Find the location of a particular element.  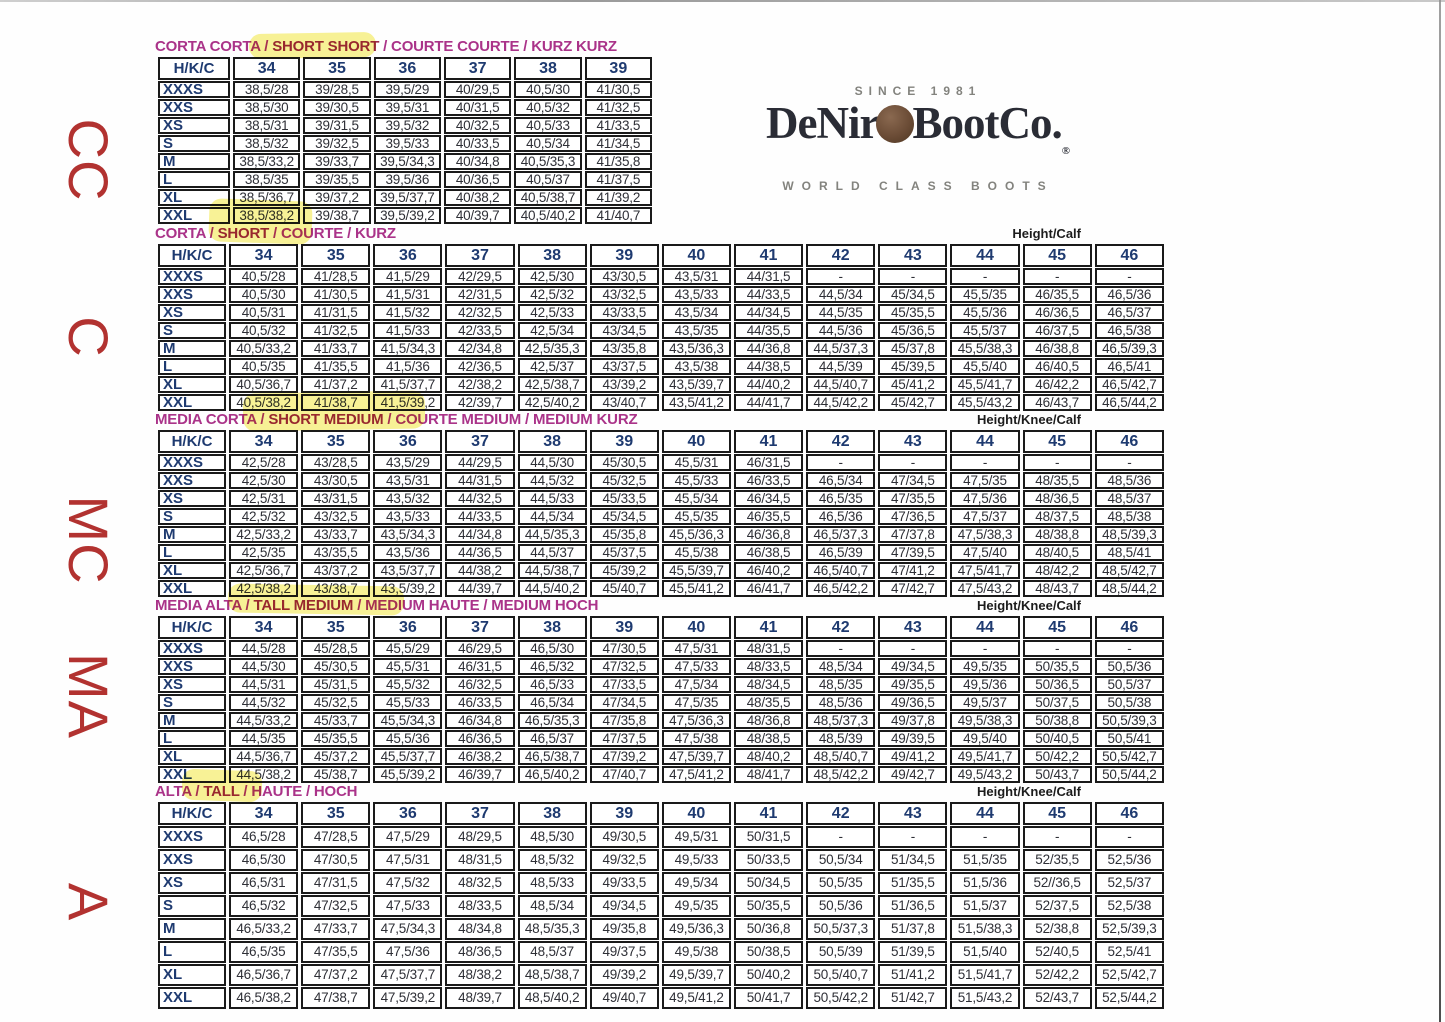

size-cell: 46,5/30 is located at coordinates (552, 648).